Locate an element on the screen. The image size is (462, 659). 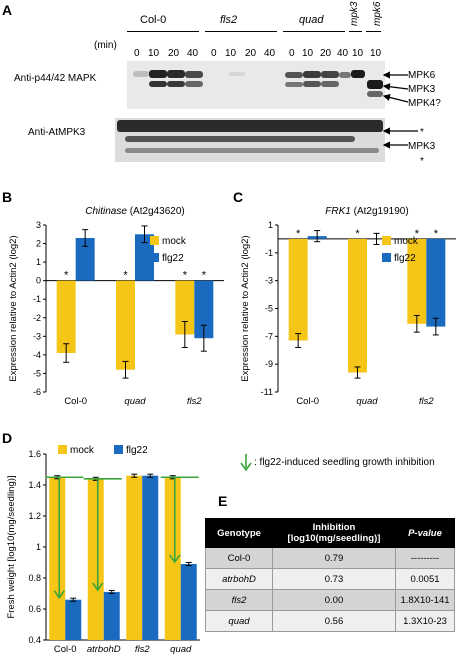
blot2-antibody-label: Anti-AtMPK3 is located at coordinates (57, 132).